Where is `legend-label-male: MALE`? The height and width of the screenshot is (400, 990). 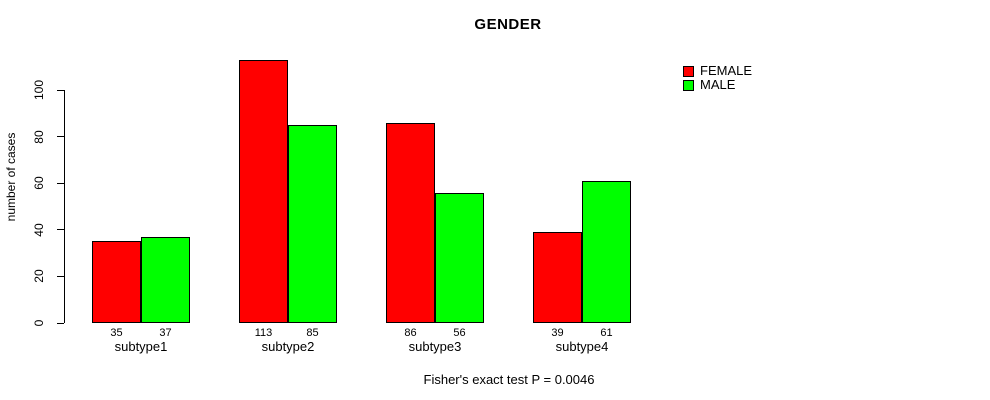
legend-label-male: MALE is located at coordinates (718, 84).